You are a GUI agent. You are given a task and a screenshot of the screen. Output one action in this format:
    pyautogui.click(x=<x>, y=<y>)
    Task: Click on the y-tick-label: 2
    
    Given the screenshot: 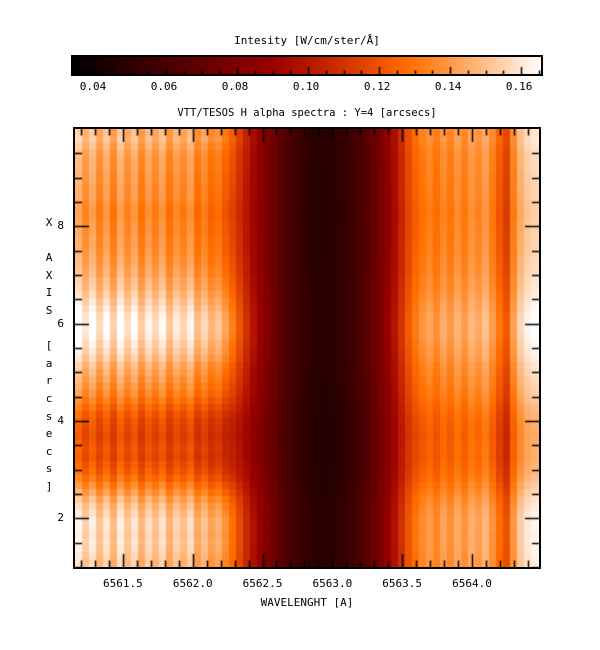 What is the action you would take?
    pyautogui.click(x=60, y=518)
    